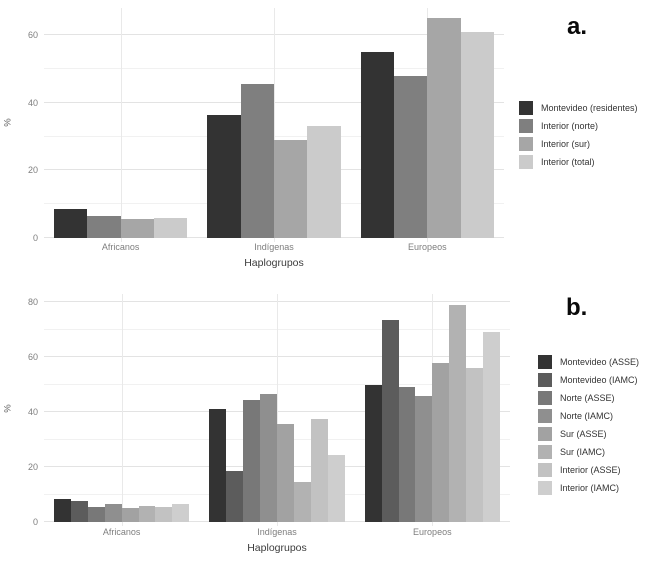 The height and width of the screenshot is (576, 650). What do you see at coordinates (583, 434) in the screenshot?
I see `legend-item-label: Sur (ASSE)` at bounding box center [583, 434].